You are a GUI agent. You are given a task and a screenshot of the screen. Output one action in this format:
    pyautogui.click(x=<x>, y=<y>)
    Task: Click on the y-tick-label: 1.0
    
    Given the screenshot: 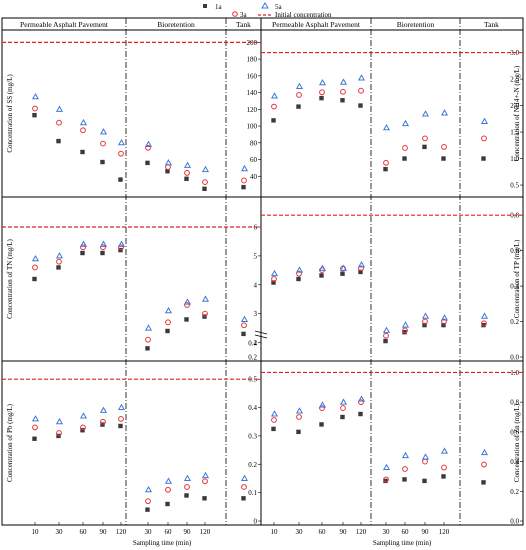 What is the action you would take?
    pyautogui.click(x=514, y=159)
    